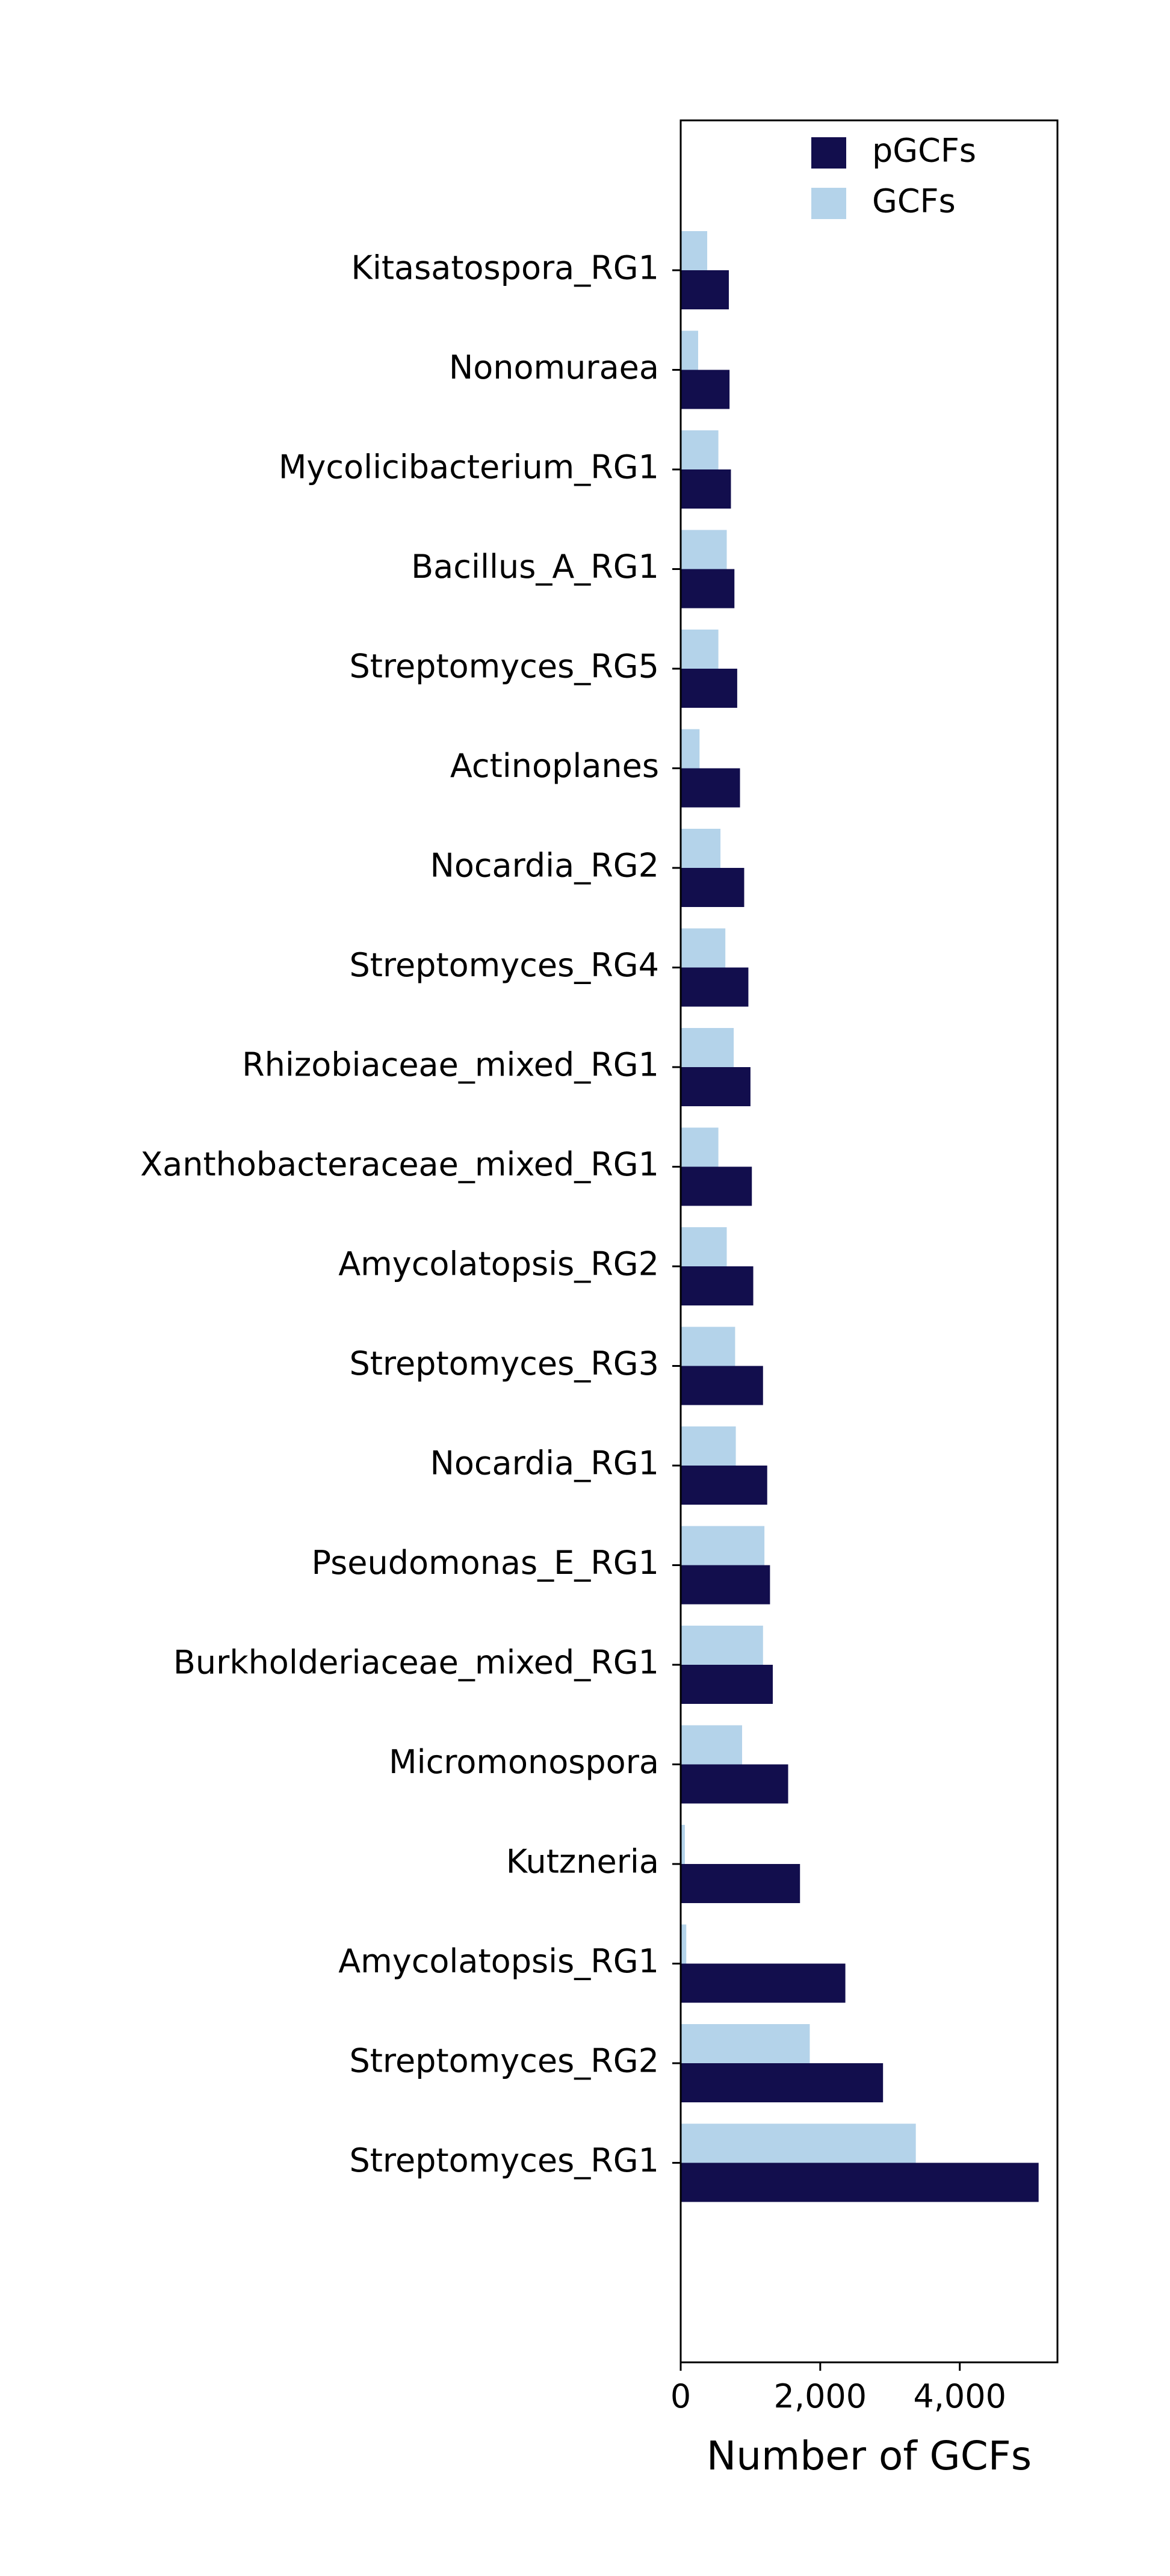  What do you see at coordinates (504, 2160) in the screenshot?
I see `y-tick-label-streptomyces-rg1: Streptomyces_RG1` at bounding box center [504, 2160].